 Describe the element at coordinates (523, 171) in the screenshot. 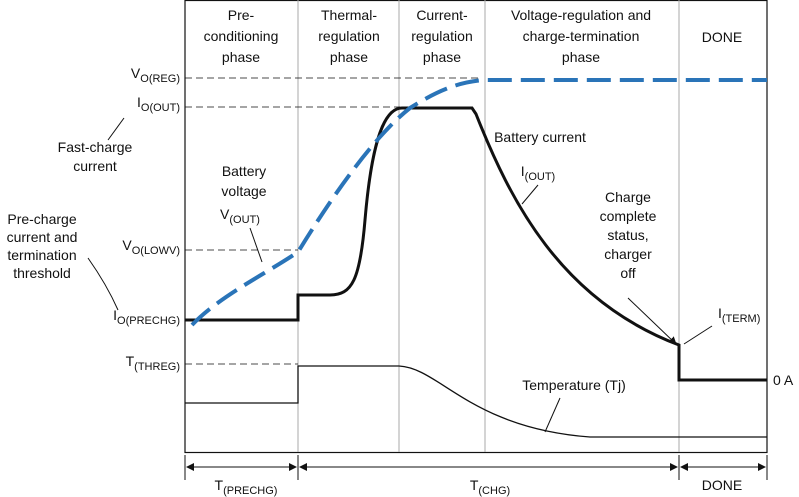

I see `i-out-label-main: I` at that location.